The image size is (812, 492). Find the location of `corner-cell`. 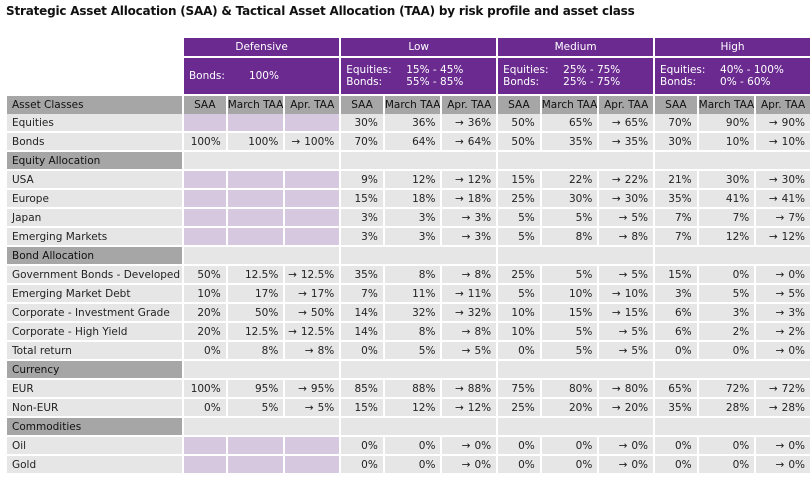

corner-cell is located at coordinates (95, 76).